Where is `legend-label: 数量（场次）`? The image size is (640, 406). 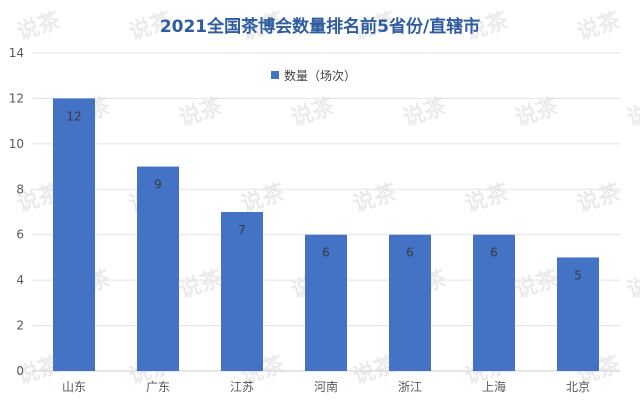
legend-label: 数量（场次） is located at coordinates (320, 75).